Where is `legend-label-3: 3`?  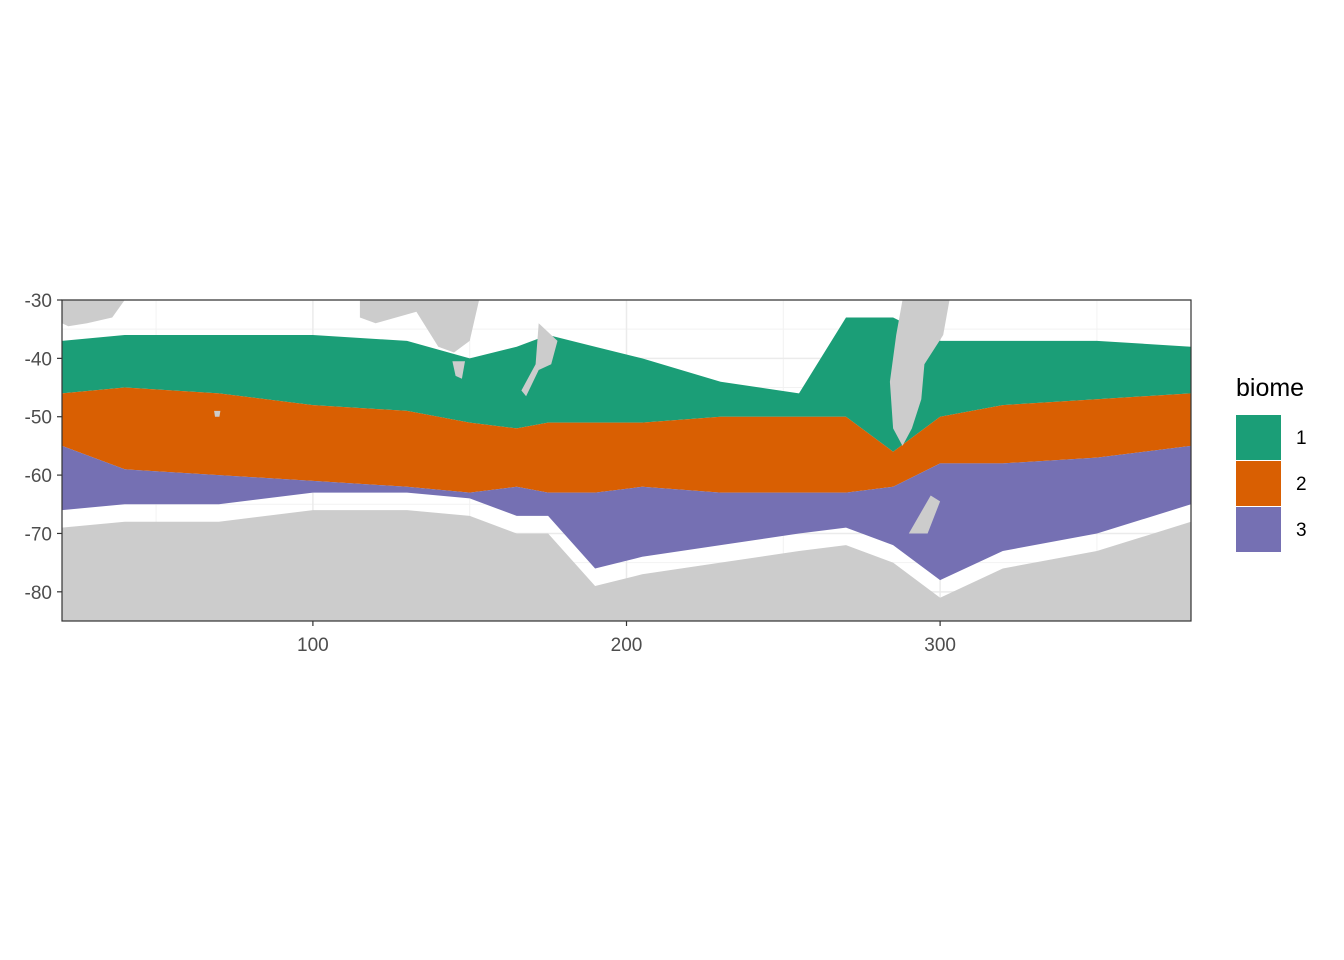 legend-label-3: 3 is located at coordinates (1301, 530).